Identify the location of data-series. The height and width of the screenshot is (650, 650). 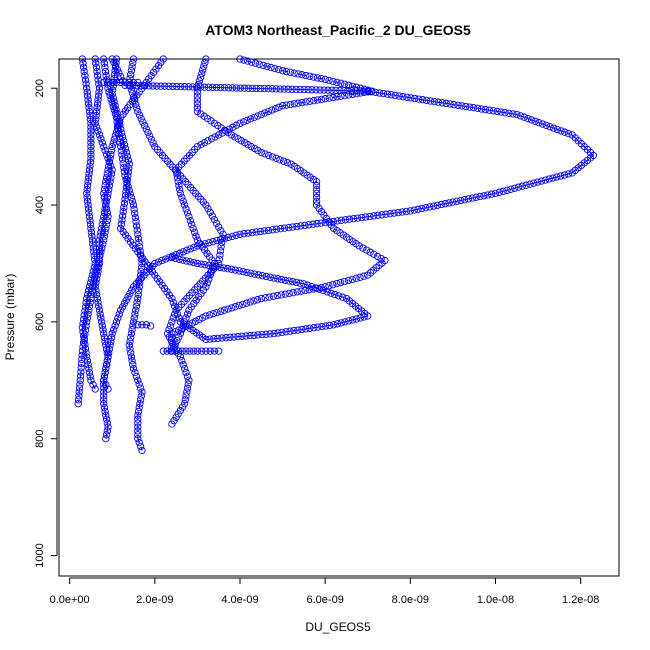
(176, 241).